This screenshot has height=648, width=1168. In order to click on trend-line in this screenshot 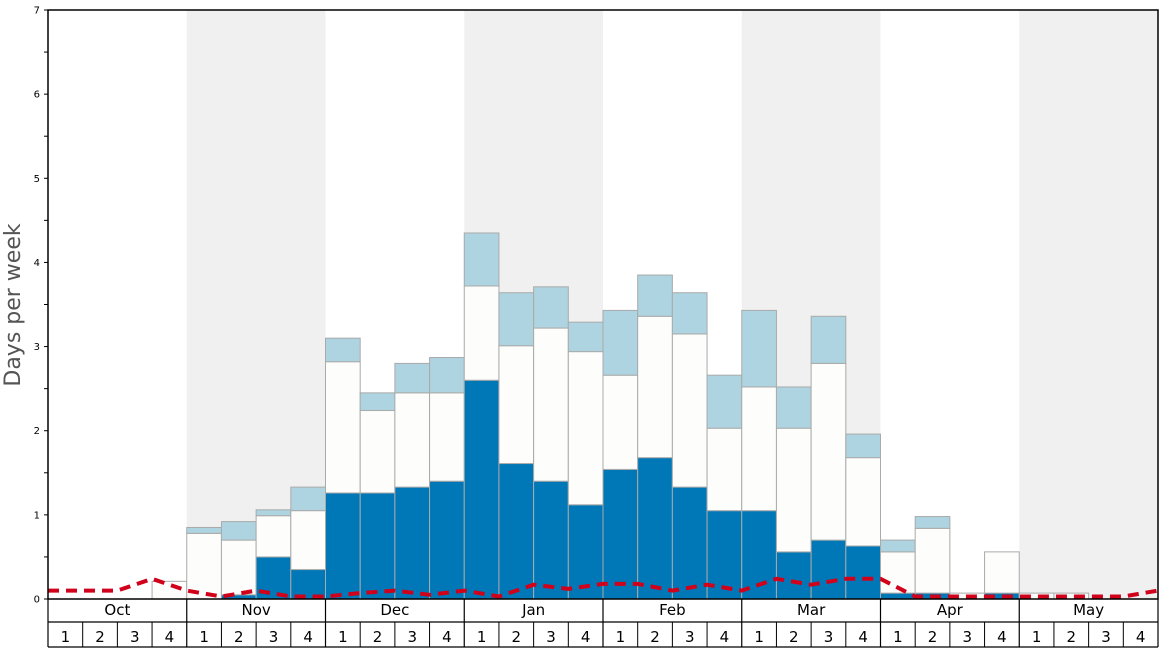, I will do `click(603, 587)`.